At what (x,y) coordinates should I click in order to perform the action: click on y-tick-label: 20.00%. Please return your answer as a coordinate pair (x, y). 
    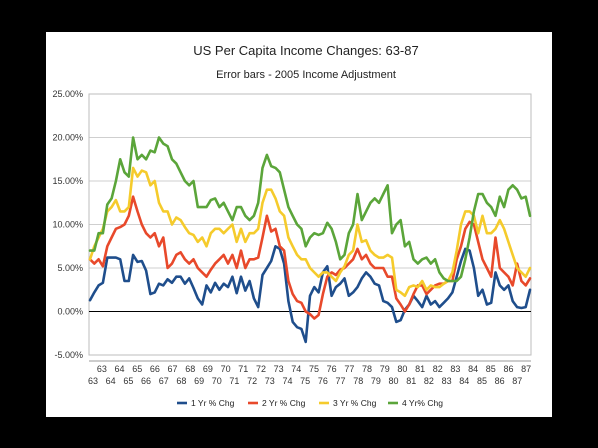
    Looking at the image, I should click on (67, 138).